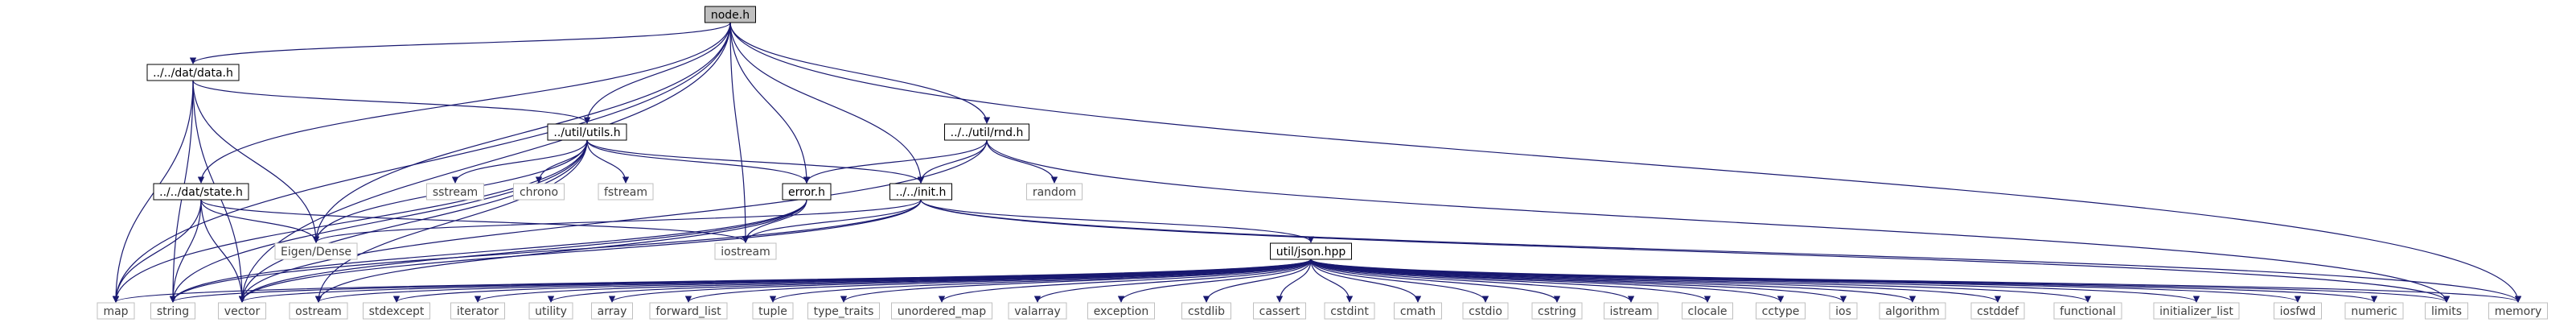  I want to click on node-label-type_traits: type_traits, so click(844, 311).